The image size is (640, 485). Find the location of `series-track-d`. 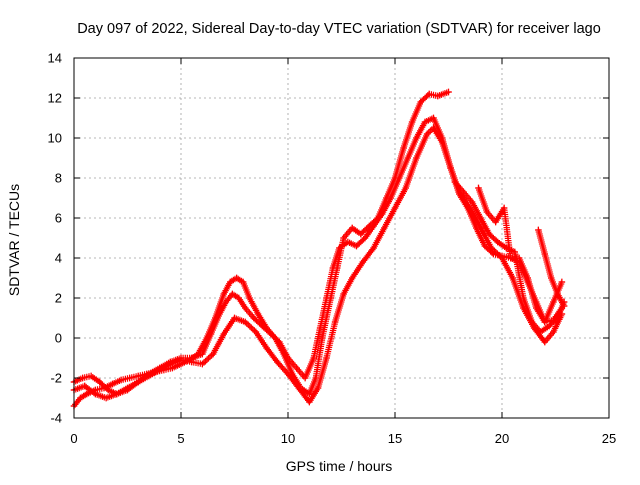

series-track-d is located at coordinates (509, 257).